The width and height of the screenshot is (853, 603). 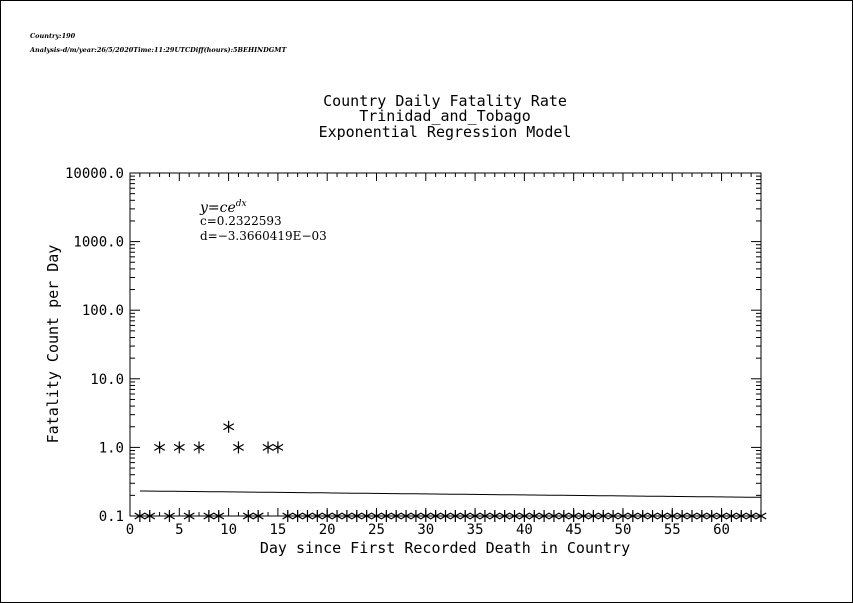 What do you see at coordinates (672, 530) in the screenshot?
I see `x-tick-label: 55` at bounding box center [672, 530].